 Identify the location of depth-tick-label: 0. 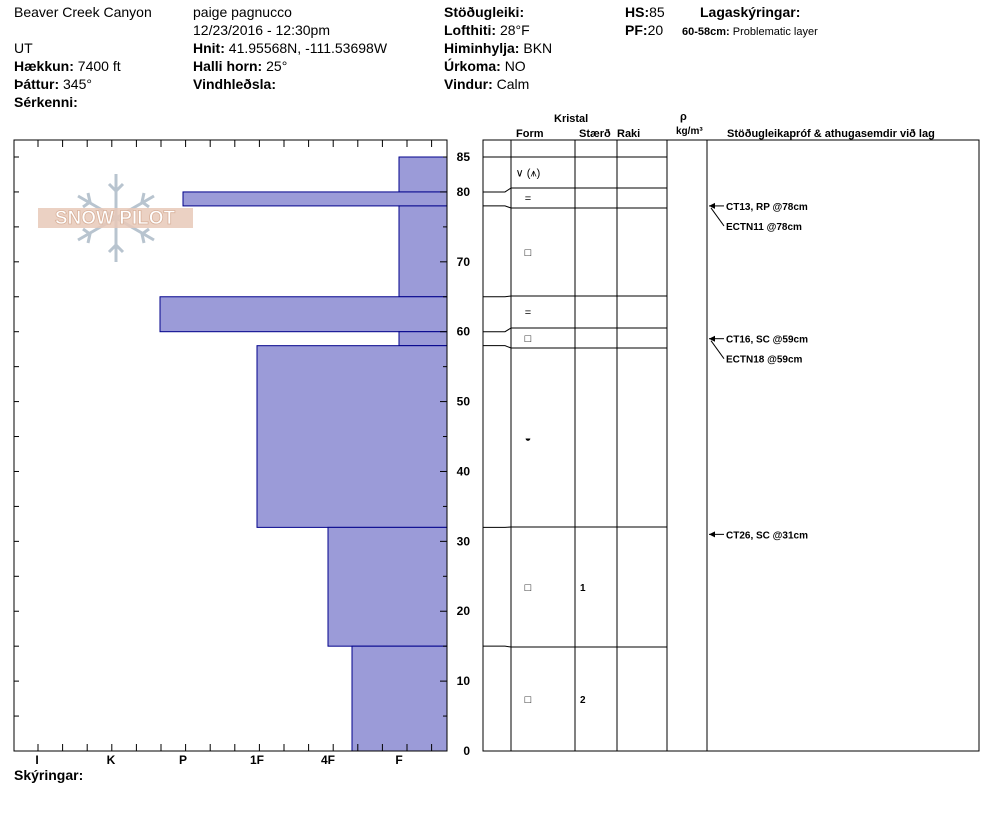
(466, 751).